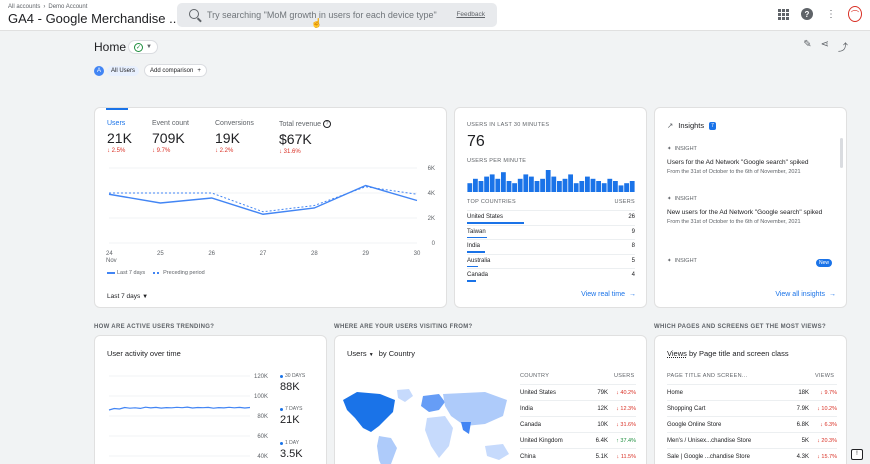  Describe the element at coordinates (843, 48) in the screenshot. I see `insights-sparkline-icon: ⤴` at that location.